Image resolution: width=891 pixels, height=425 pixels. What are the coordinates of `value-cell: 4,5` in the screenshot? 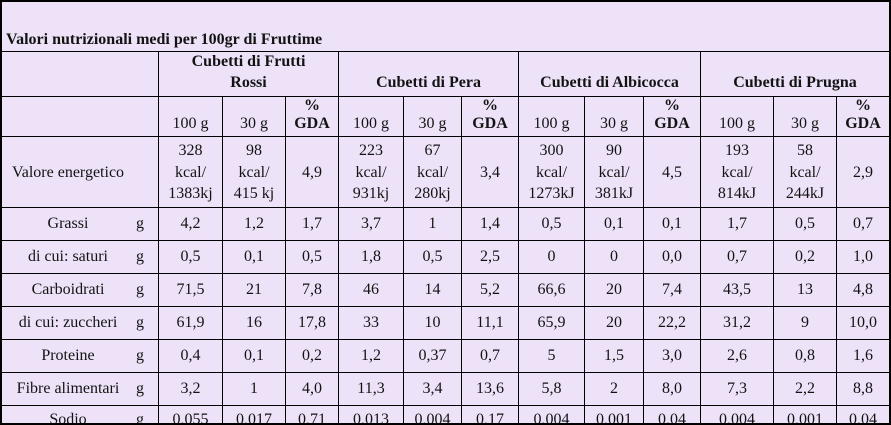 It's located at (671, 173).